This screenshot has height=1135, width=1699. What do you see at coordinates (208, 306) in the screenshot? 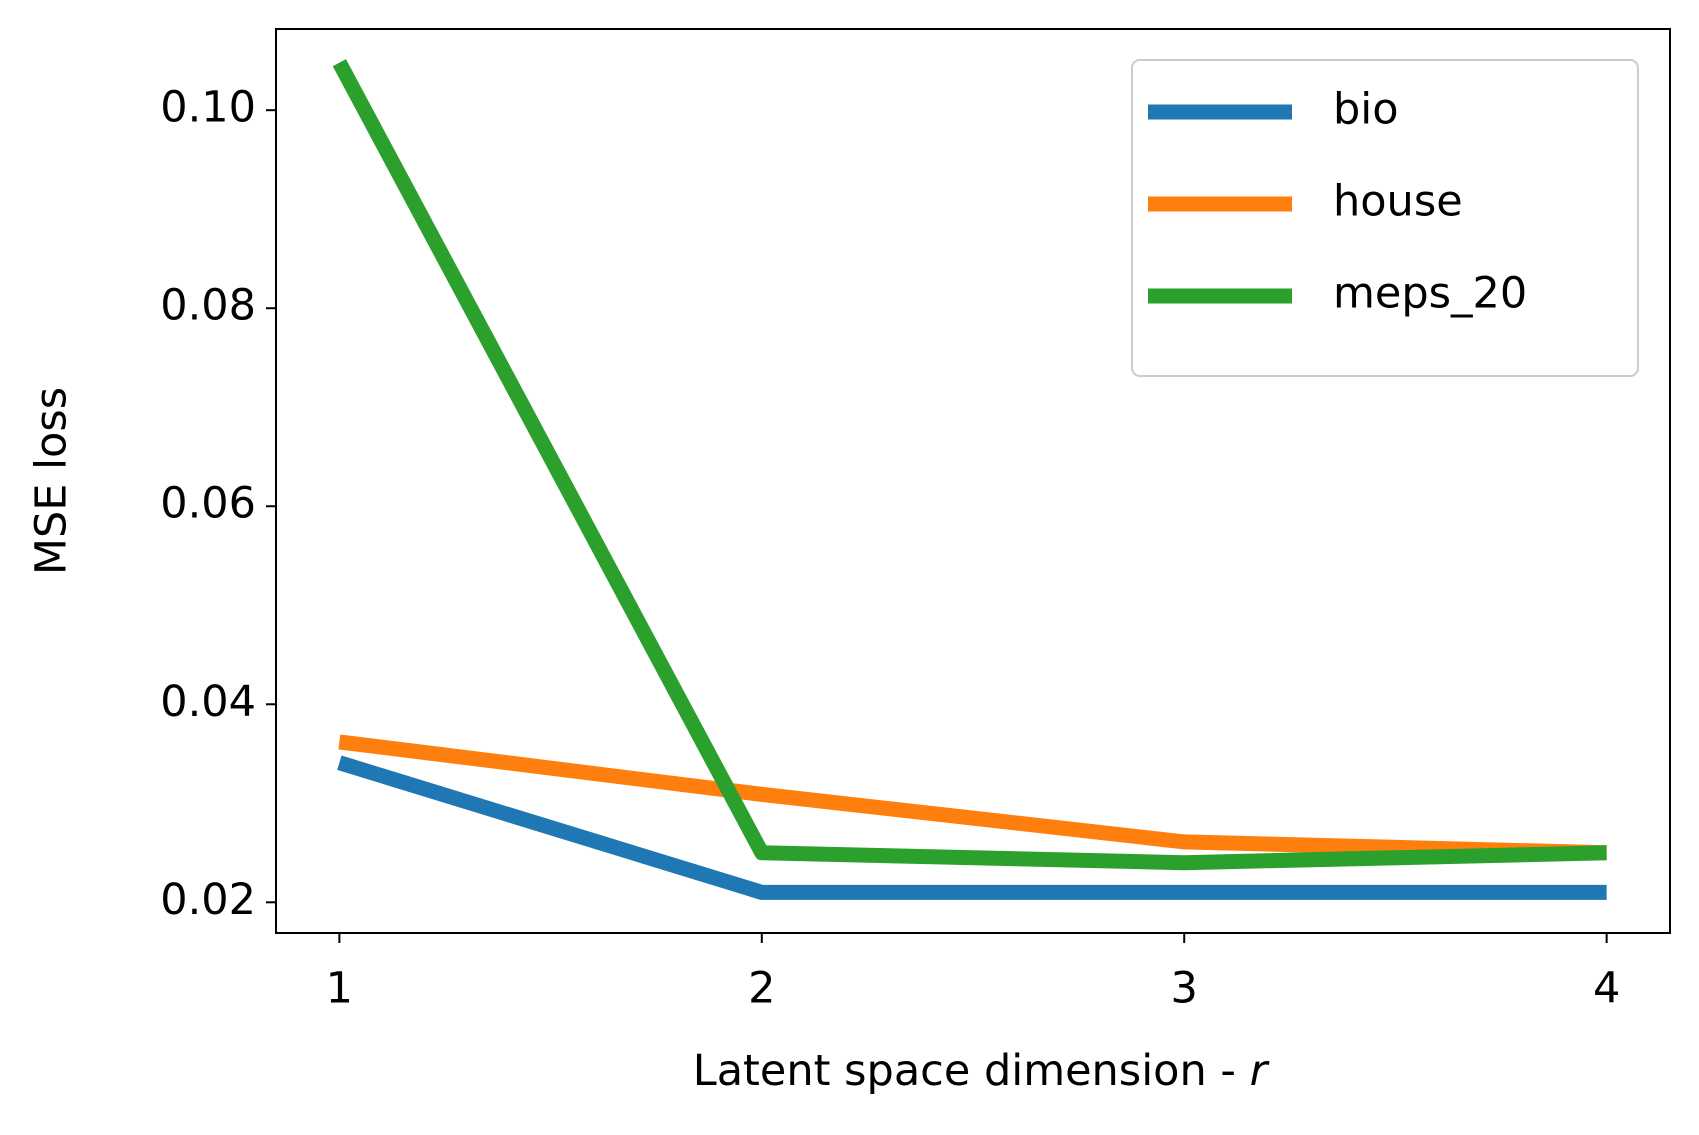
I see `y-tick-label: 0.08` at bounding box center [208, 306].